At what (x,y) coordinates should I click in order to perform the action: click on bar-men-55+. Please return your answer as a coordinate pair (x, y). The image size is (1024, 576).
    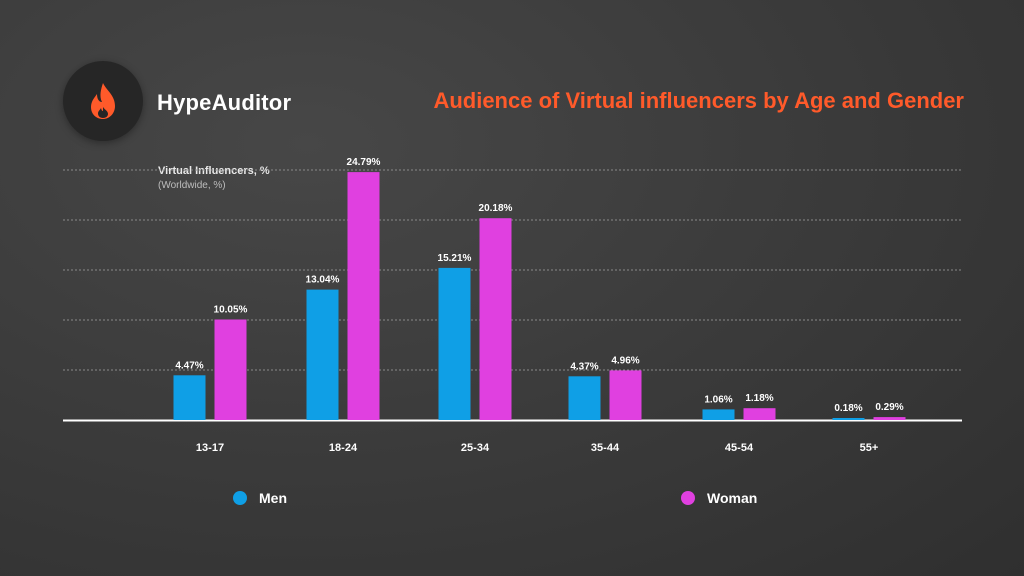
    Looking at the image, I should click on (848, 419).